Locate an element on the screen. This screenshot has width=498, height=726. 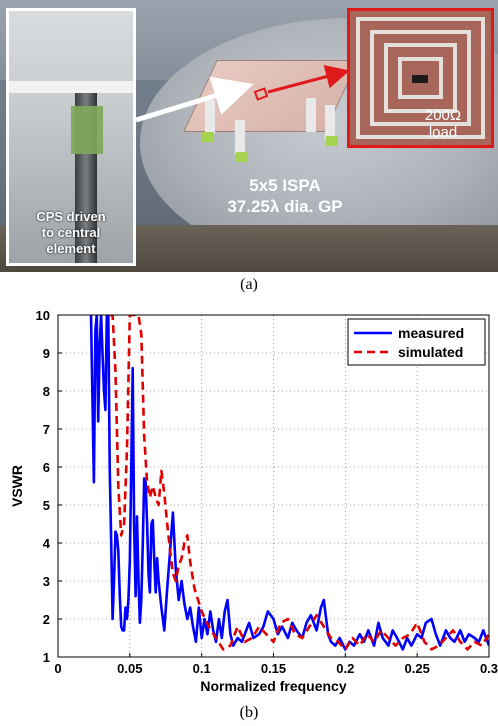
array-description-line: 5x5 ISPA is located at coordinates (285, 185).